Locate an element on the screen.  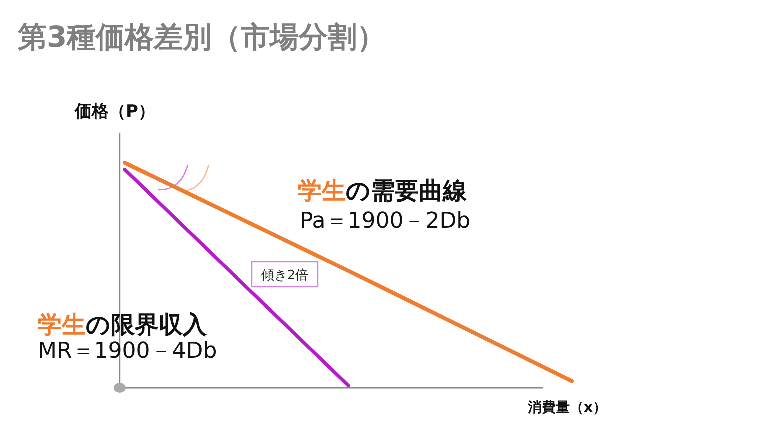
annotation: MR＝1900－4Db is located at coordinates (128, 351).